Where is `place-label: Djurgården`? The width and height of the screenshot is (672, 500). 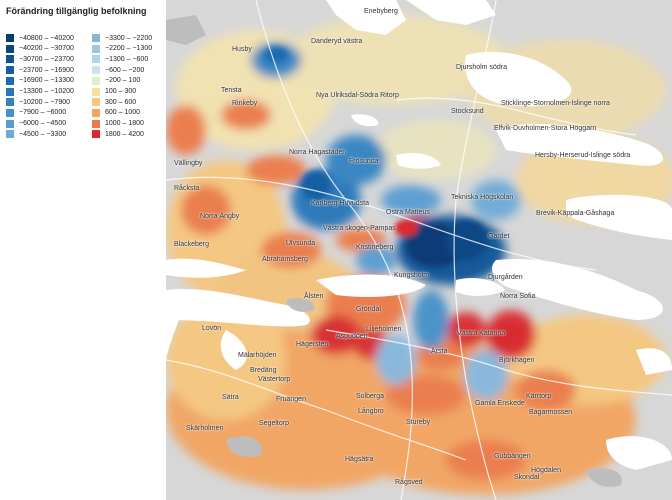 place-label: Djurgården is located at coordinates (505, 277).